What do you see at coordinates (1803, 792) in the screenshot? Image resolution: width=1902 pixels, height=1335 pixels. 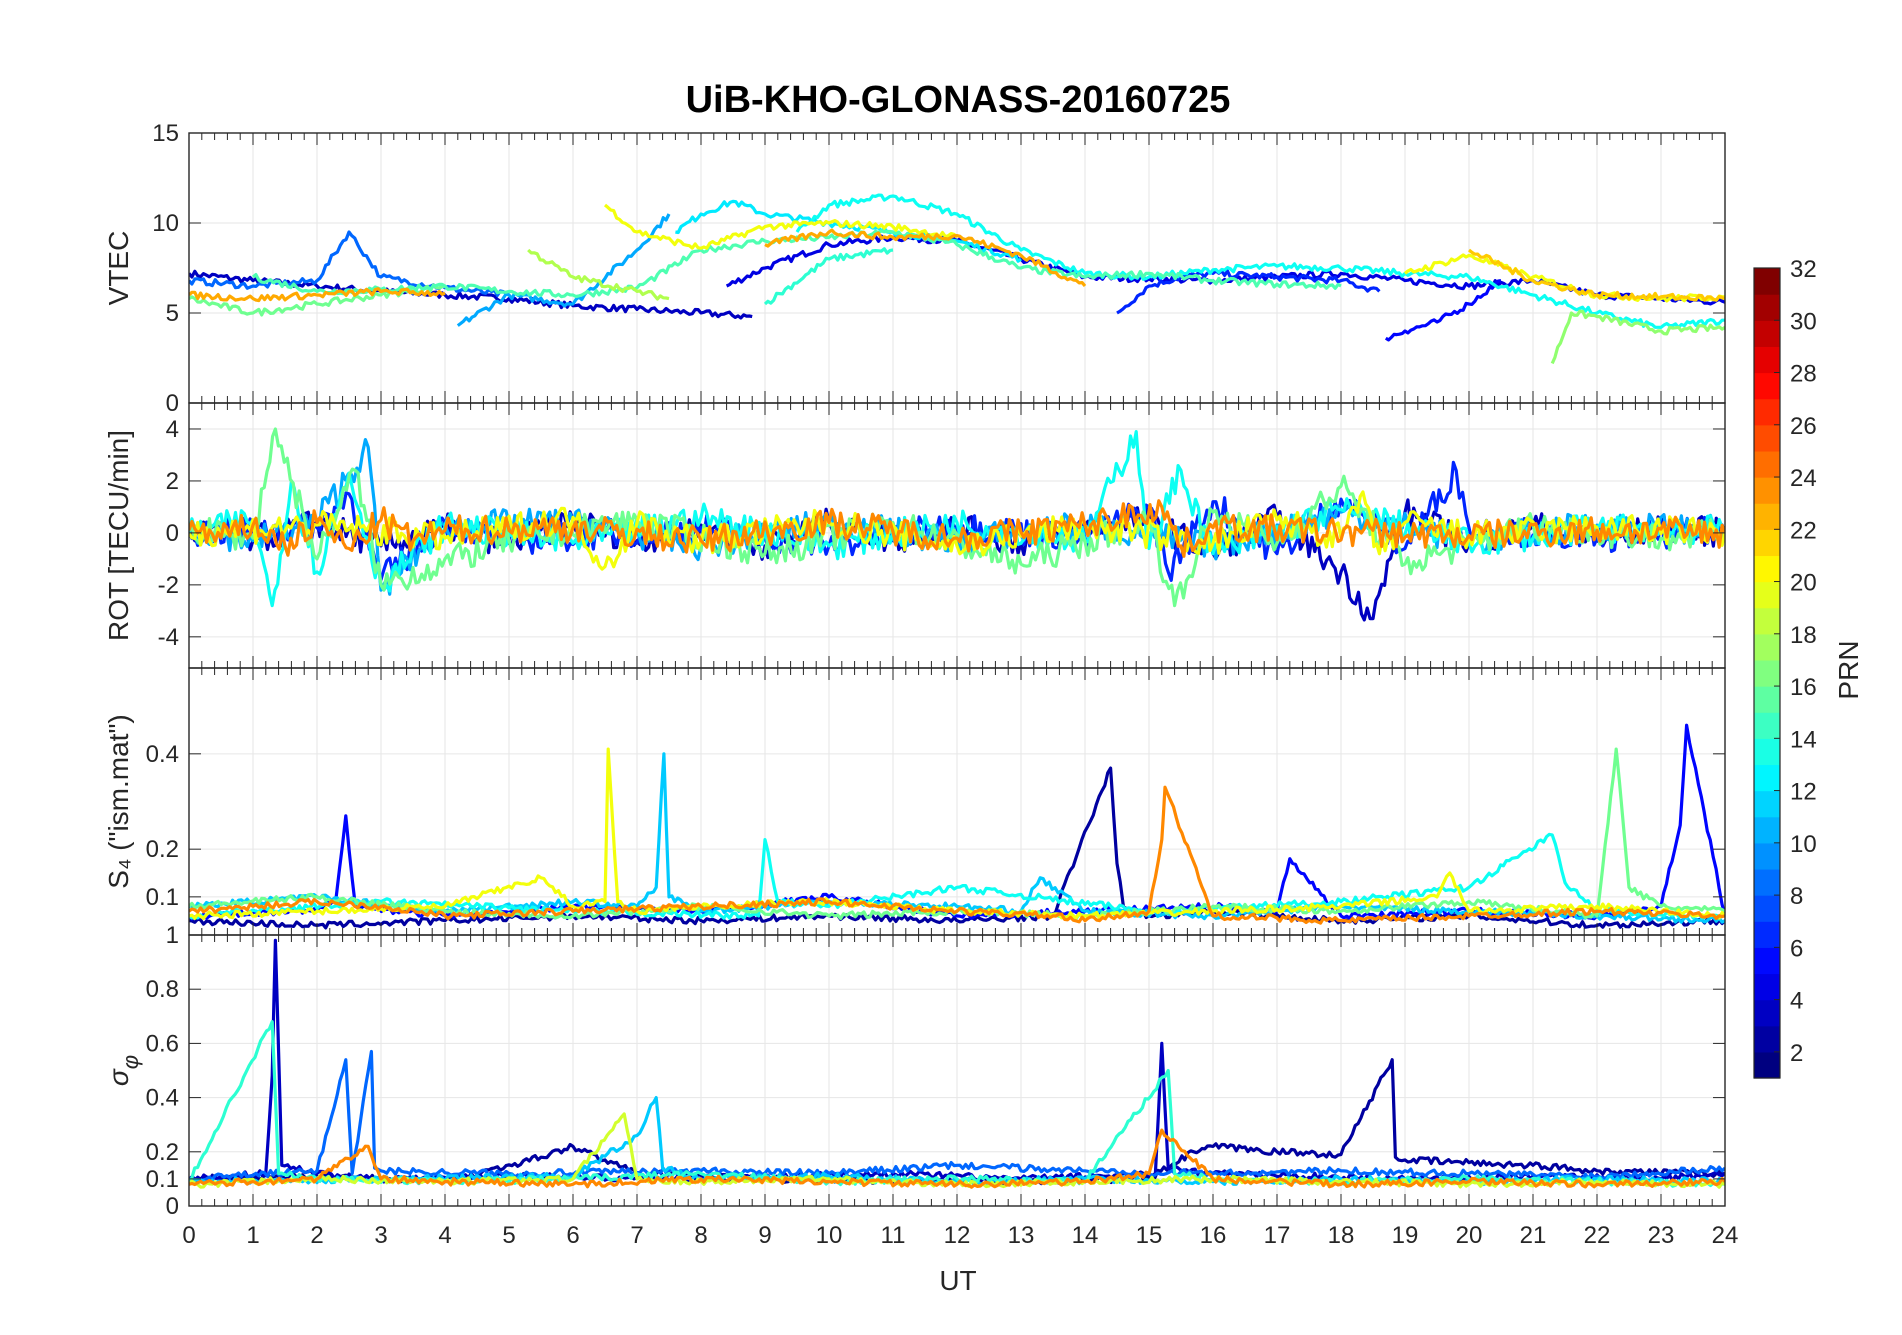 I see `colorbar-tick-label: 12` at bounding box center [1803, 792].